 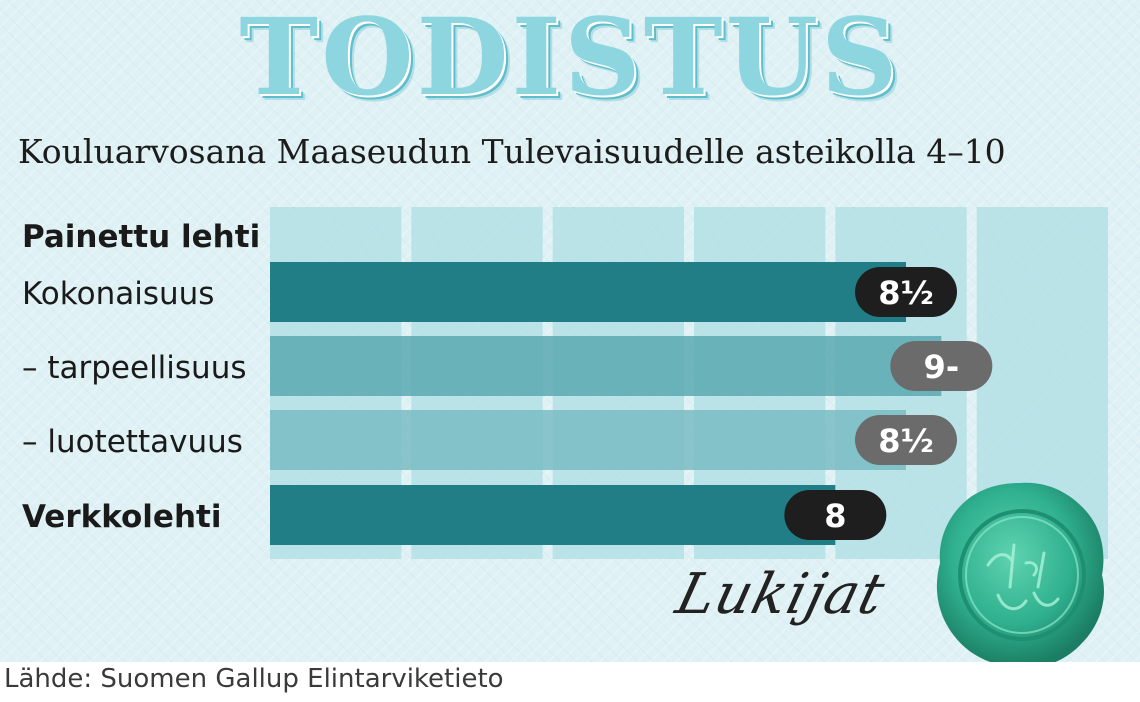 I want to click on category-label: Verkkolehti, so click(x=122, y=517).